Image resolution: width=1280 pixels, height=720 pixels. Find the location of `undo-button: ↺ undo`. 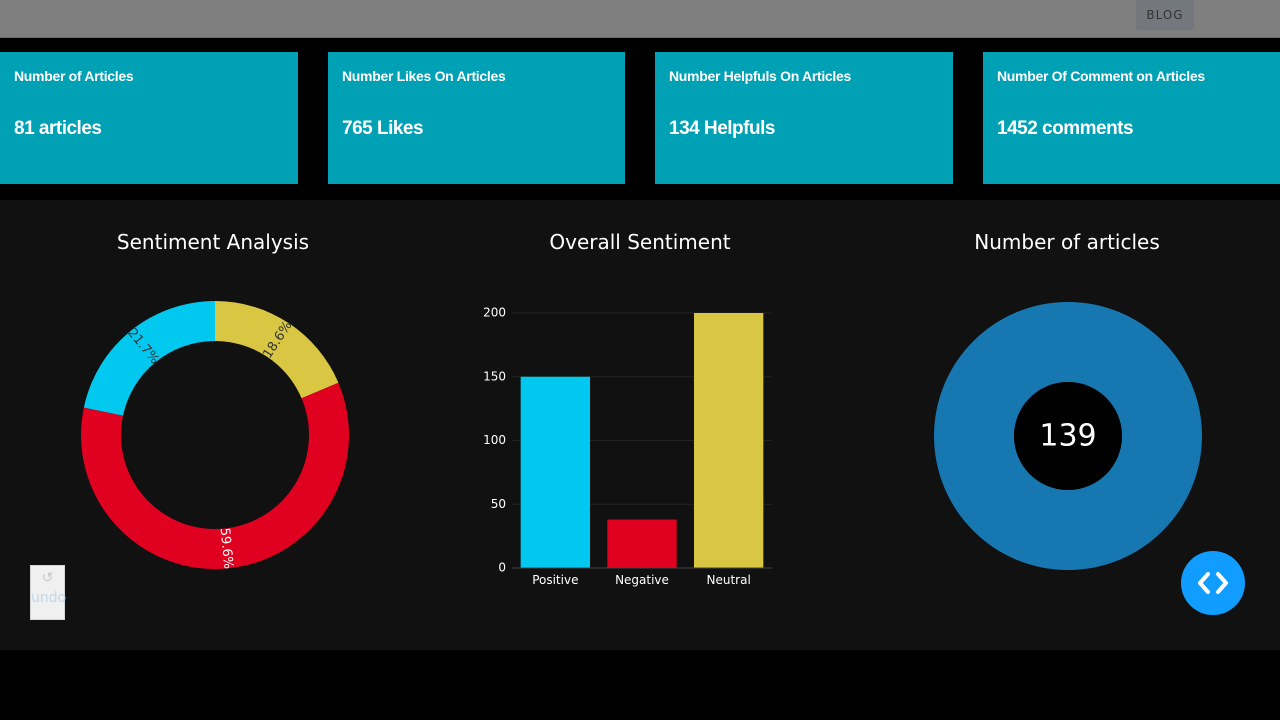

undo-button: ↺ undo is located at coordinates (48, 592).